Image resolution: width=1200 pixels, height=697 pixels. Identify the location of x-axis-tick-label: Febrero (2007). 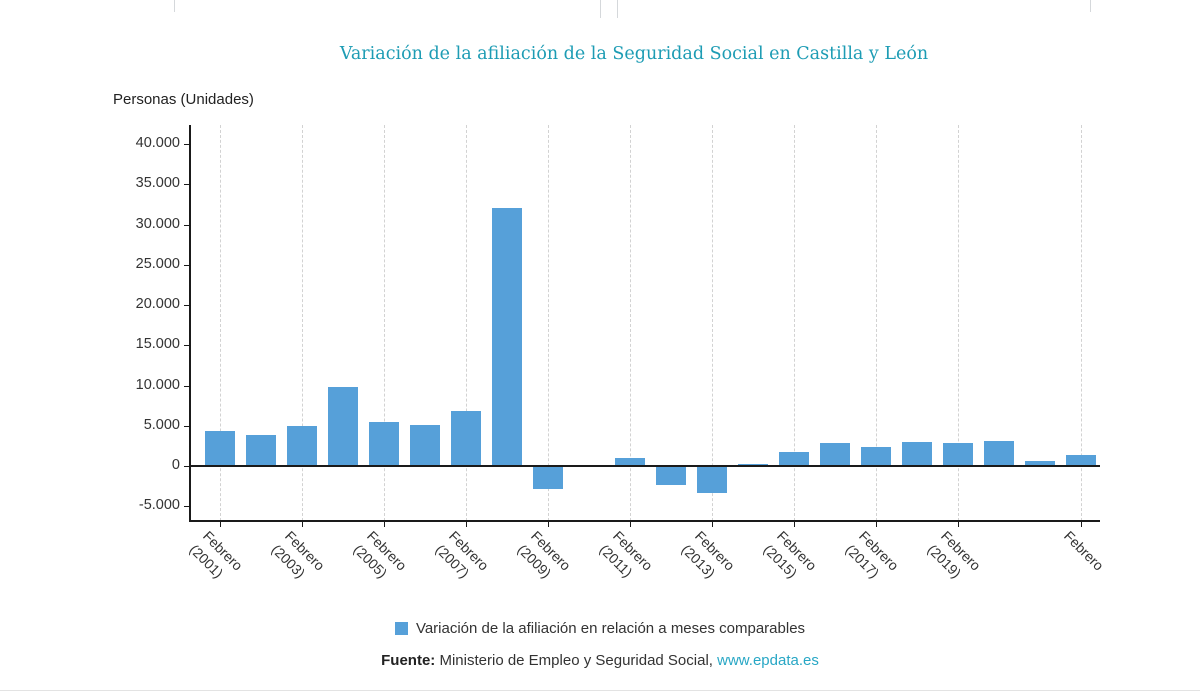
(462, 554).